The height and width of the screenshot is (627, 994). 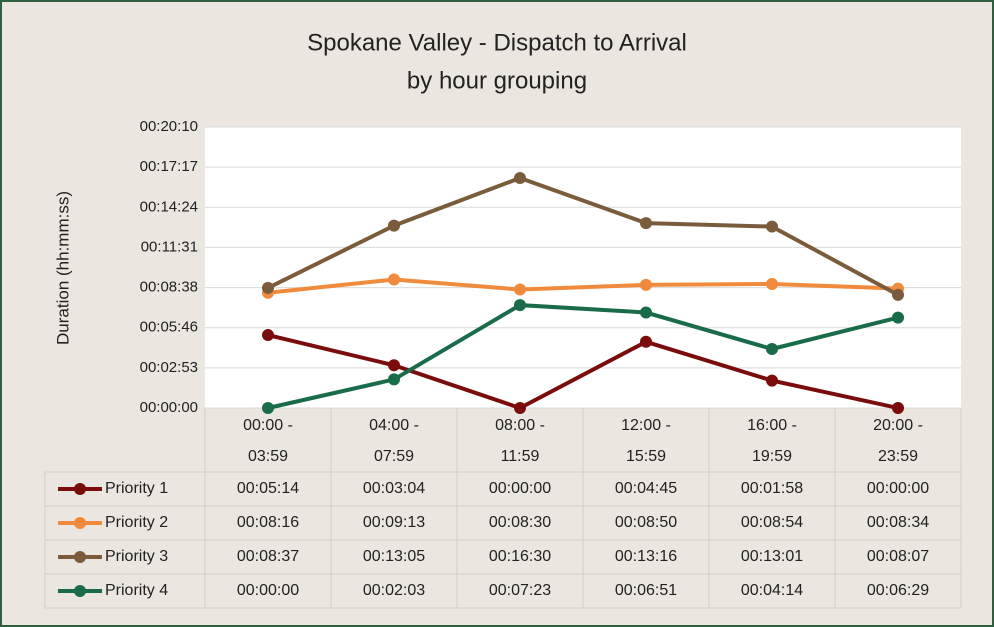 What do you see at coordinates (646, 590) in the screenshot?
I see `table-cell: 00:06:51` at bounding box center [646, 590].